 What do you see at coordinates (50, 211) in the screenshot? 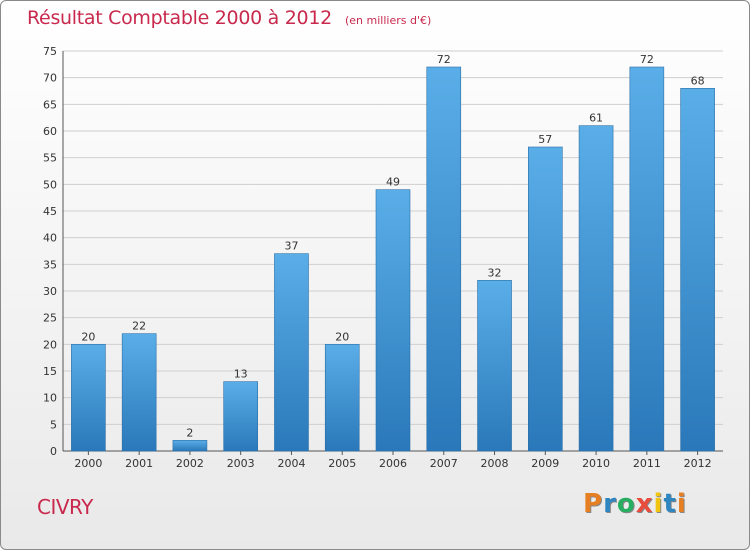
I see `y-tick-label: 45` at bounding box center [50, 211].